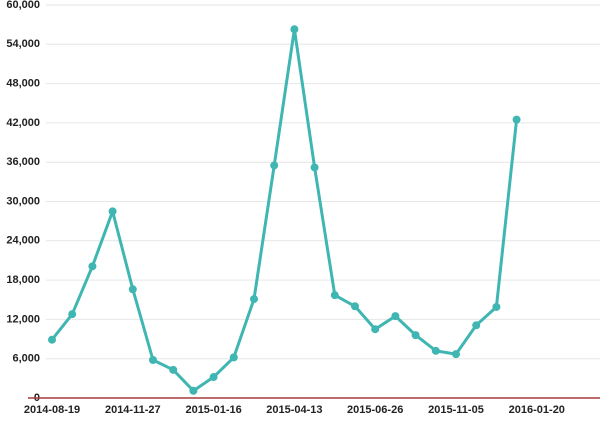 The height and width of the screenshot is (422, 607). I want to click on x-tick-label: 2016-01-20, so click(537, 410).